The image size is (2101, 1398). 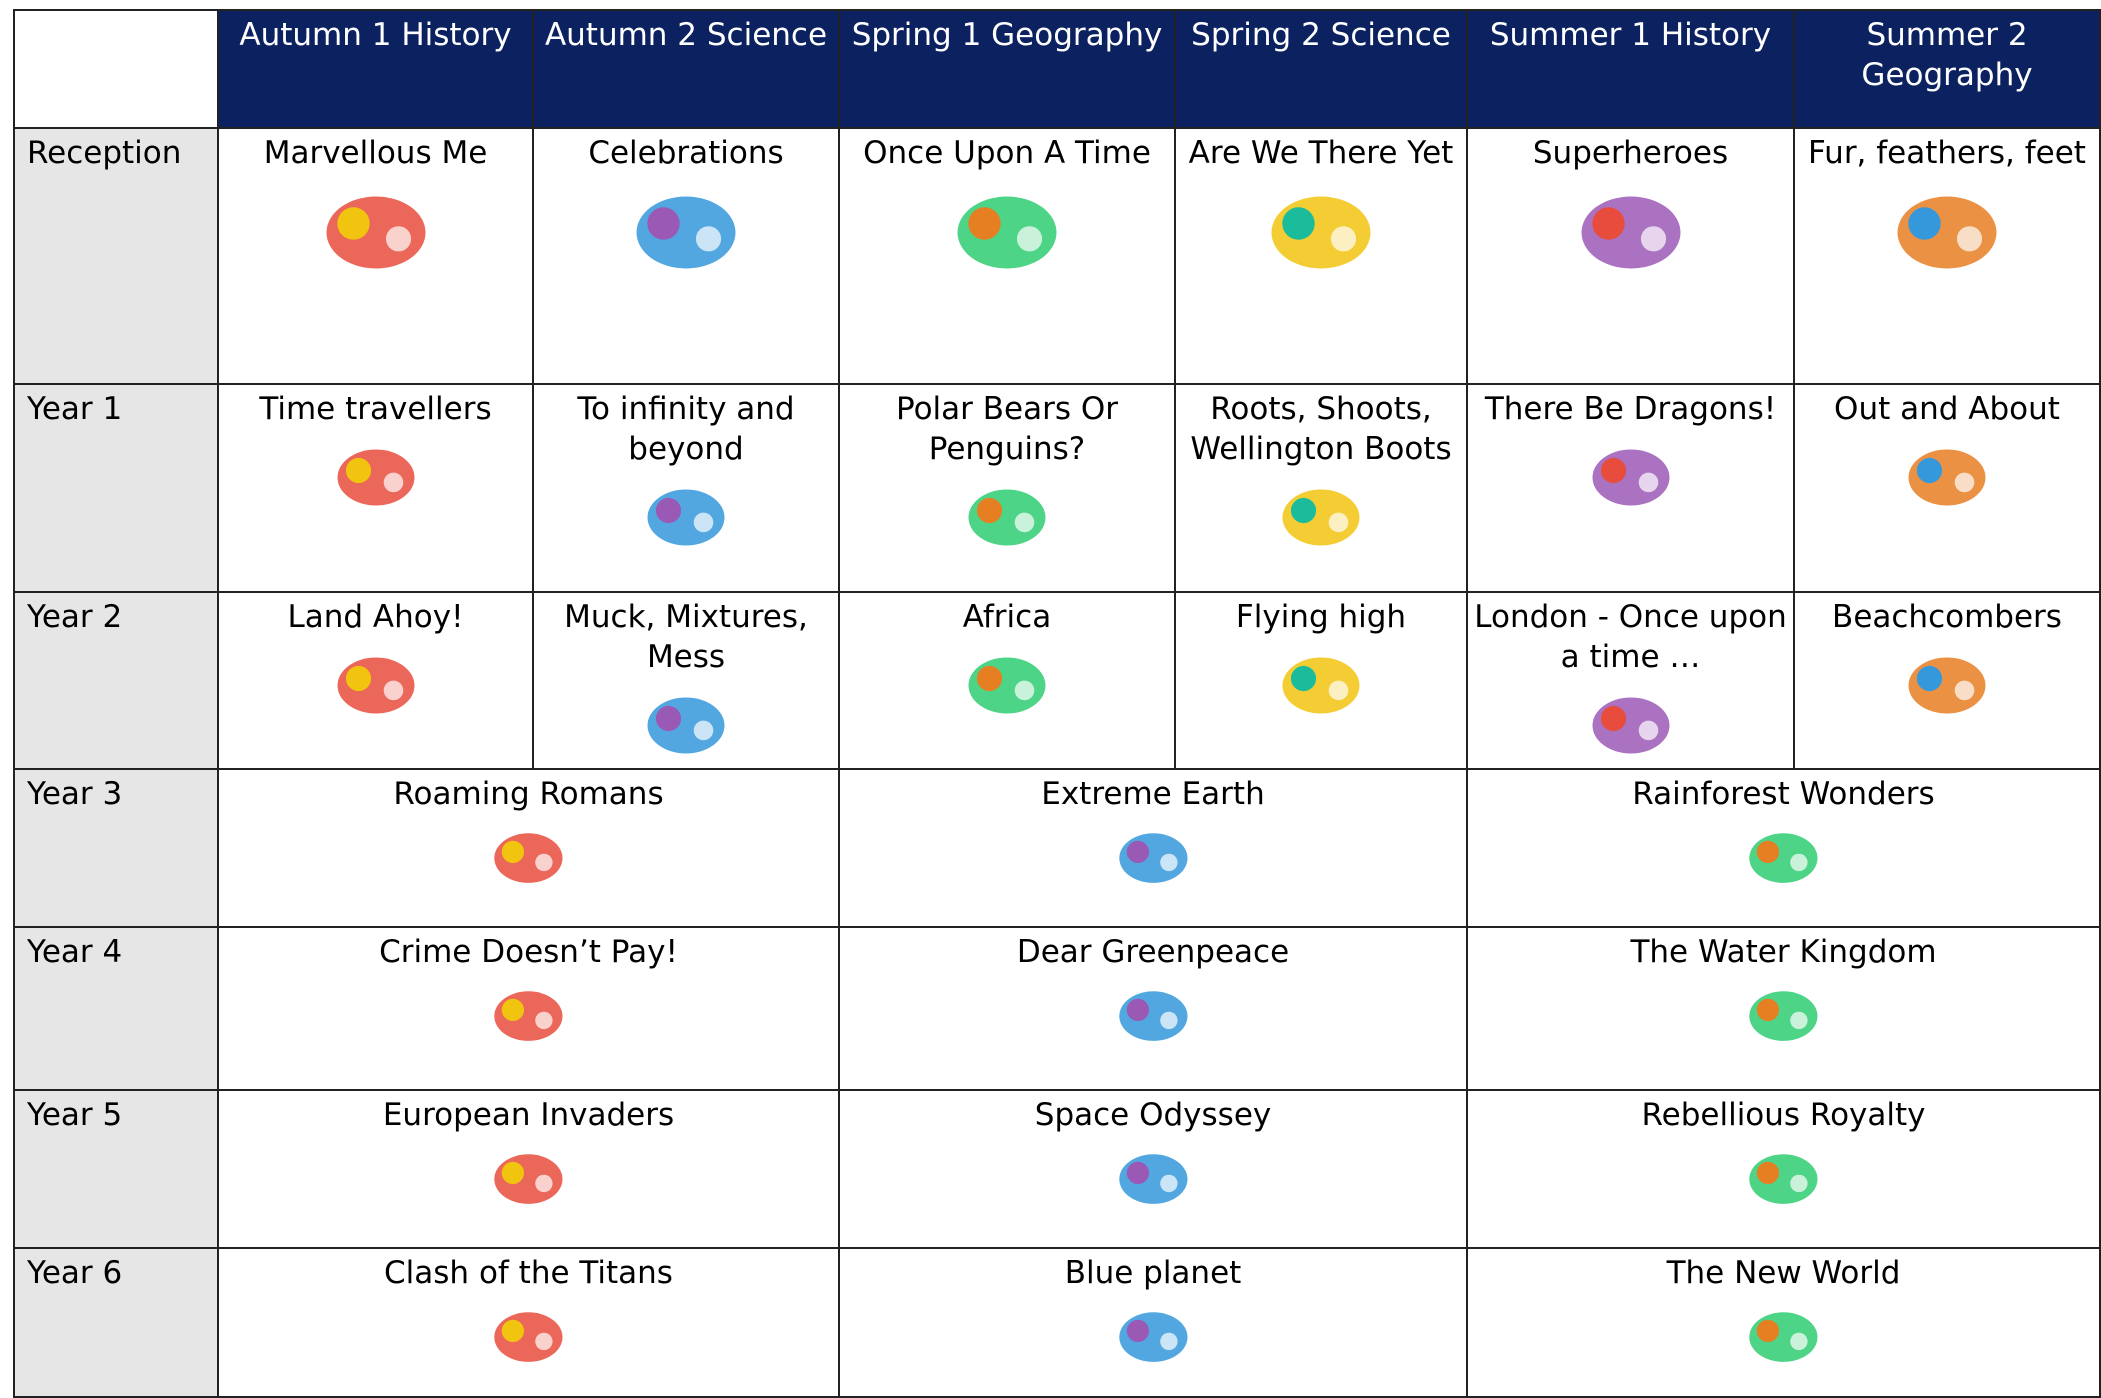 What do you see at coordinates (1153, 1115) in the screenshot?
I see `topic-title: Space Odyssey` at bounding box center [1153, 1115].